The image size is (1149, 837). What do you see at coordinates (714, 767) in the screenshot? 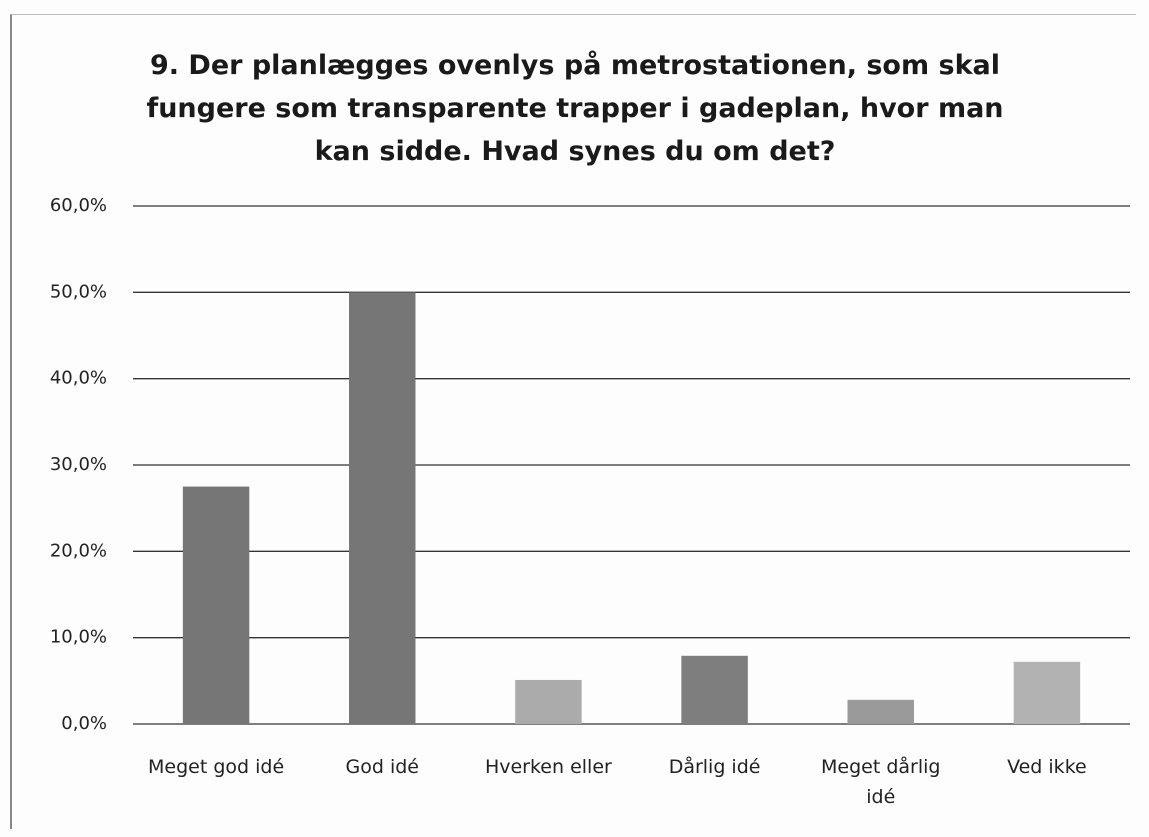
I see `x-tick-label: Dårlig idé` at bounding box center [714, 767].